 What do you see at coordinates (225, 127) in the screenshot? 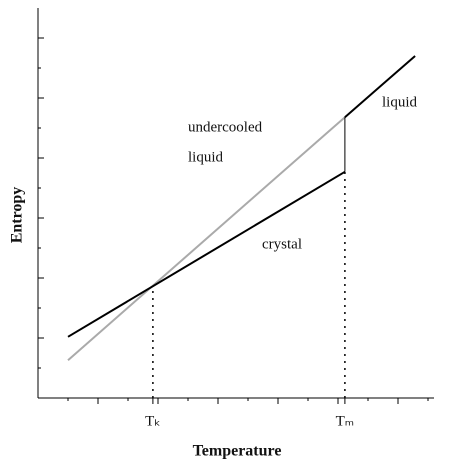
I see `annotation: undercooled` at bounding box center [225, 127].